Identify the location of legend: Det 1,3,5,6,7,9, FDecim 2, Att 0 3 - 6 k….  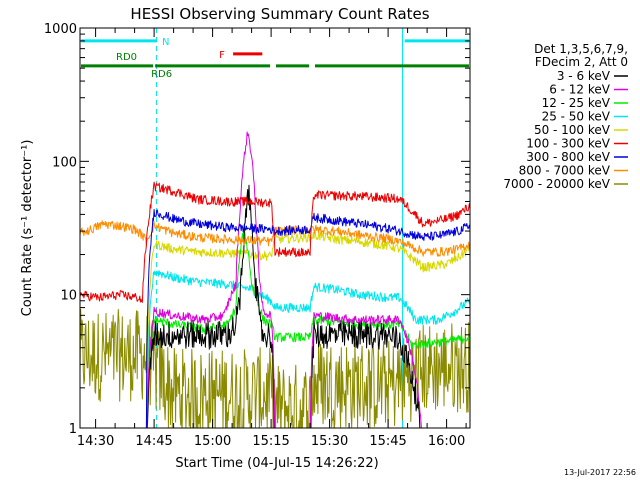
(565, 116).